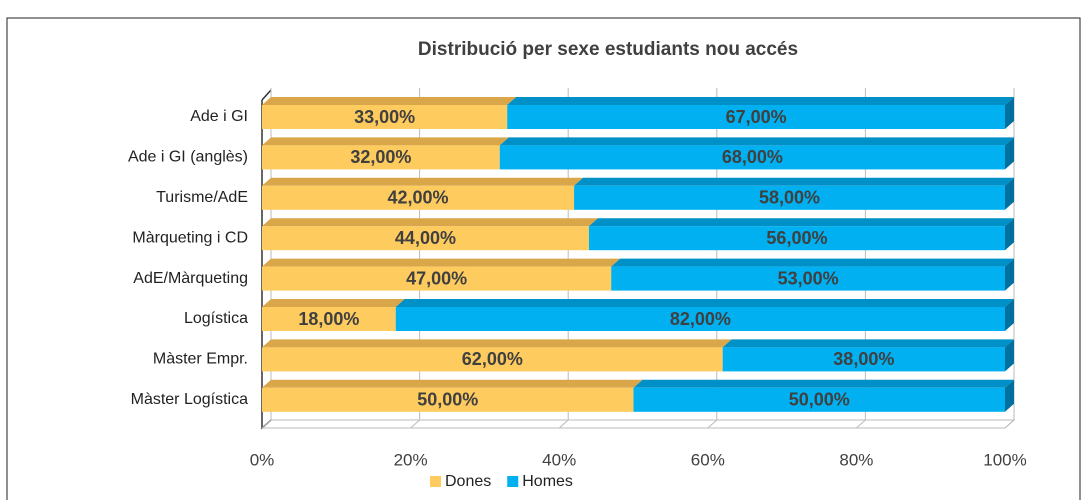 The width and height of the screenshot is (1087, 500). I want to click on y-tick-label: AdE/Màrqueting, so click(190, 278).